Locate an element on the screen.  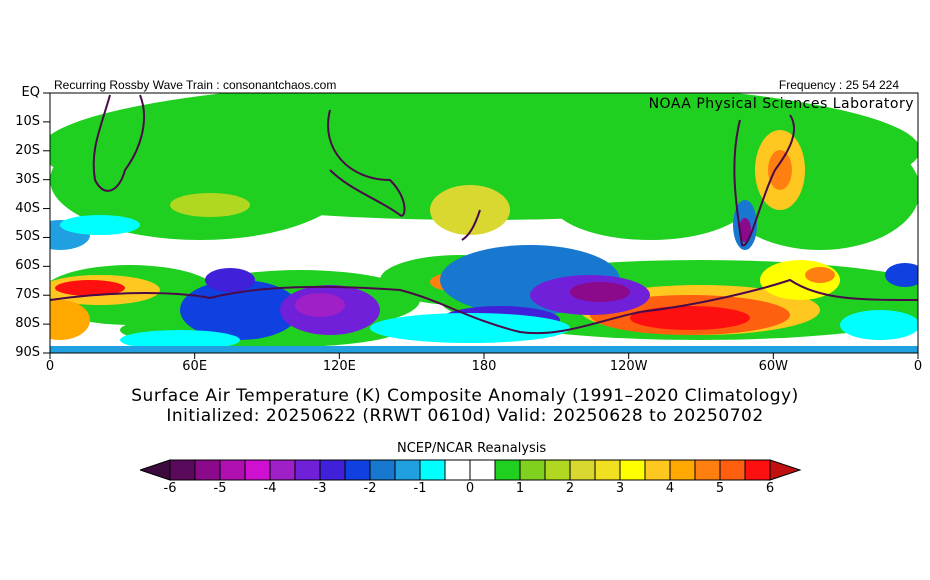
colorbar-tick-label: -2 is located at coordinates (370, 488).